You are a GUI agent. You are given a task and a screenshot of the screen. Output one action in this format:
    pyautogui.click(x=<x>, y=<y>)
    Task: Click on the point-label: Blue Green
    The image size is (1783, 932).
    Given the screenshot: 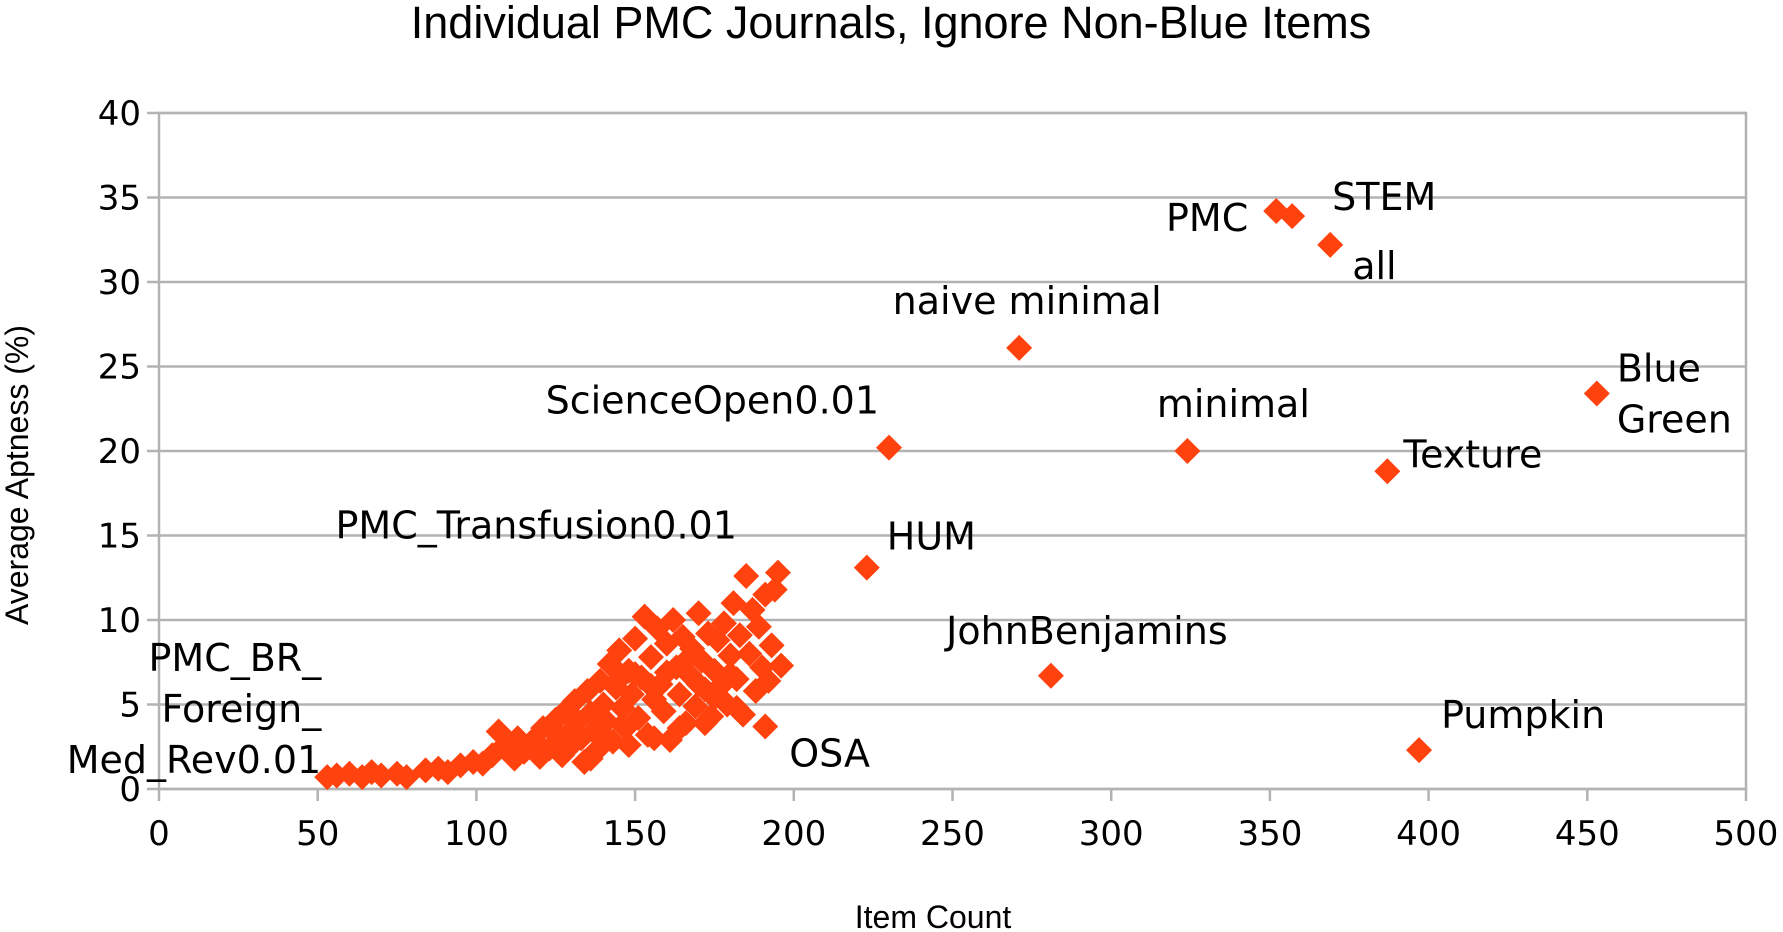 What is the action you would take?
    pyautogui.click(x=1674, y=394)
    